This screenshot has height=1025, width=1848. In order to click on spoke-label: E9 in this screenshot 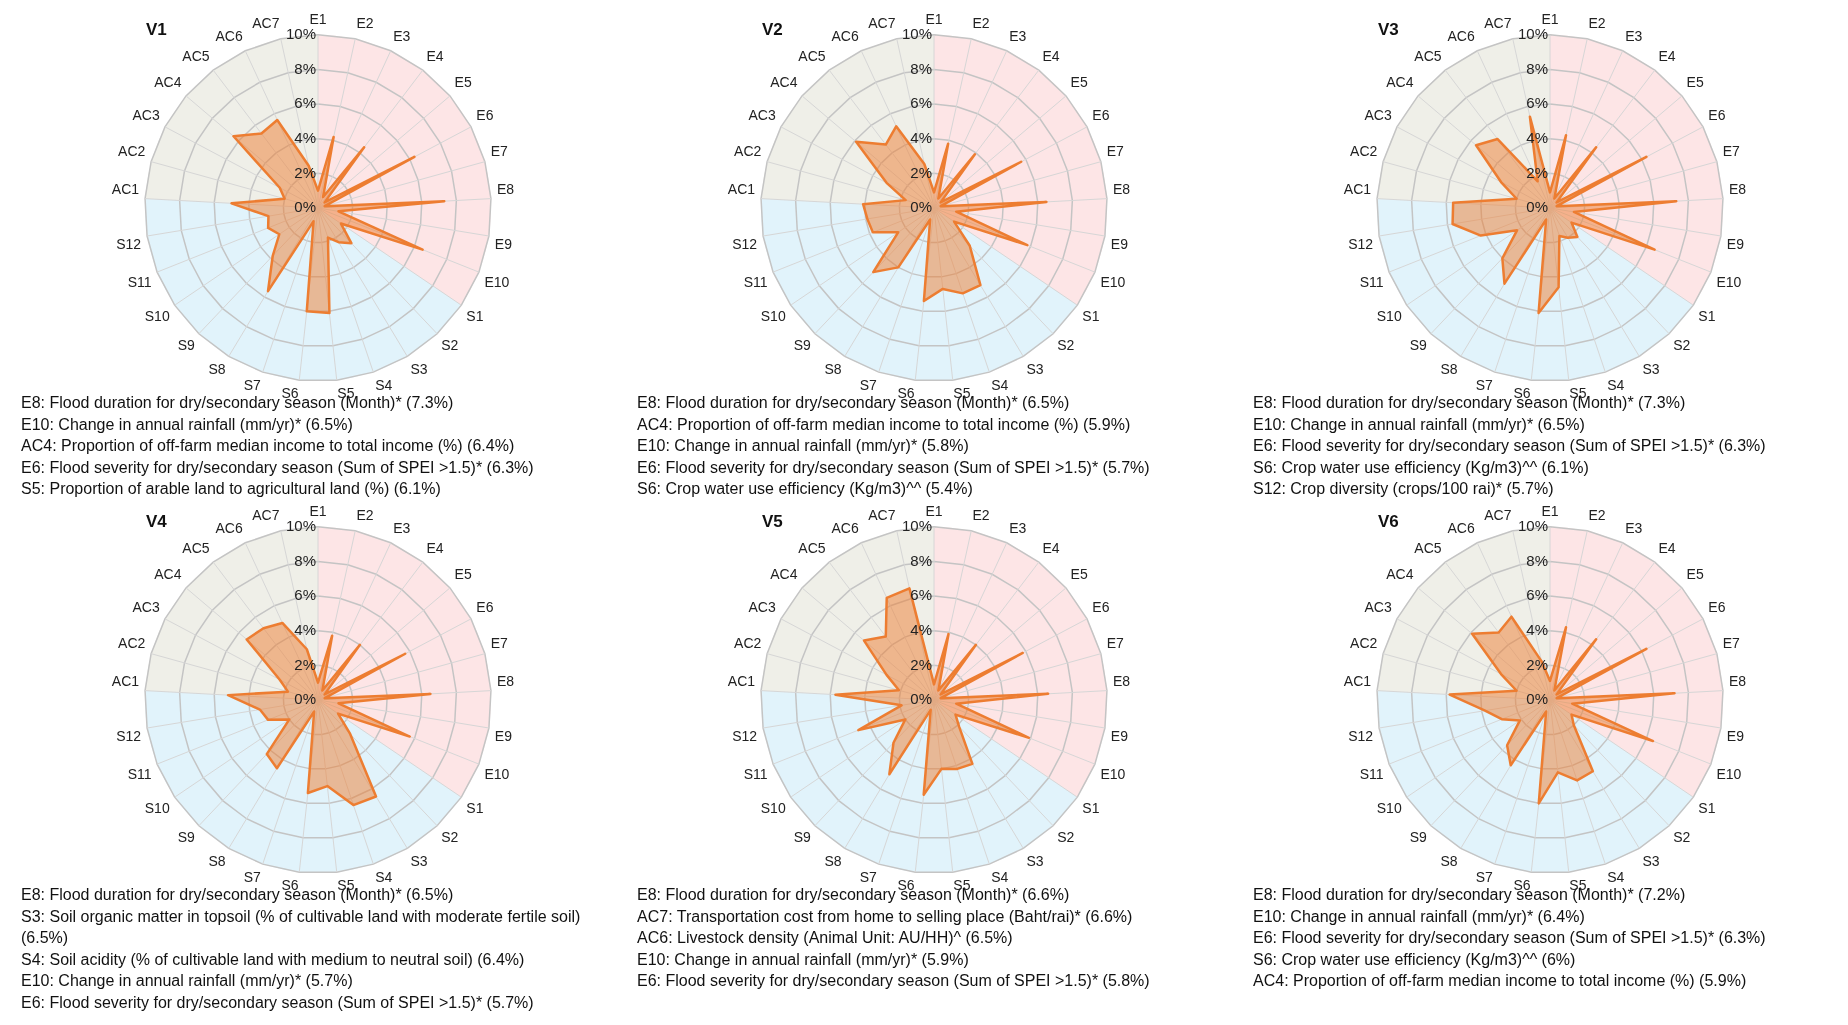, I will do `click(1119, 244)`.